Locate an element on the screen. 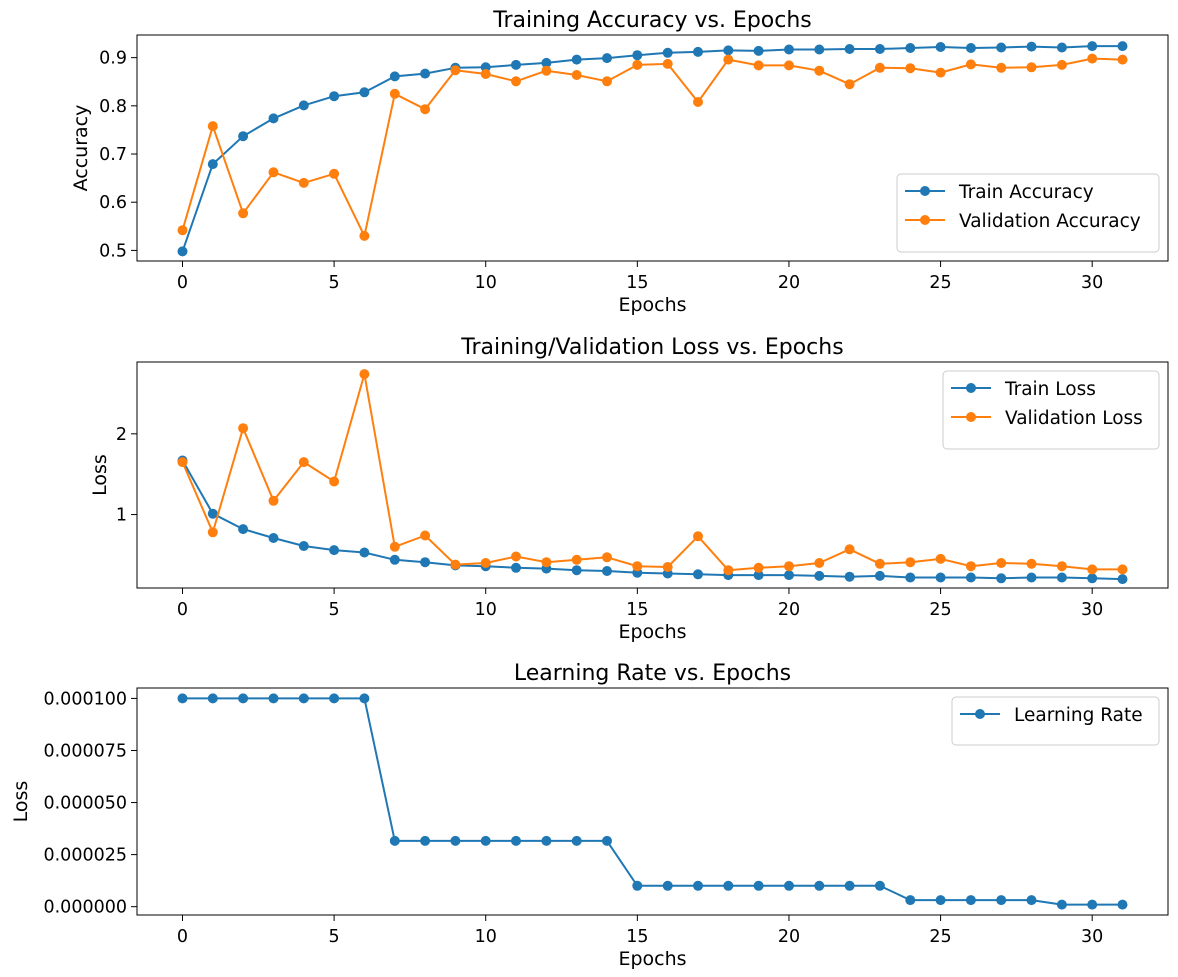 This screenshot has height=977, width=1178. x-tick-label: 25 is located at coordinates (940, 610).